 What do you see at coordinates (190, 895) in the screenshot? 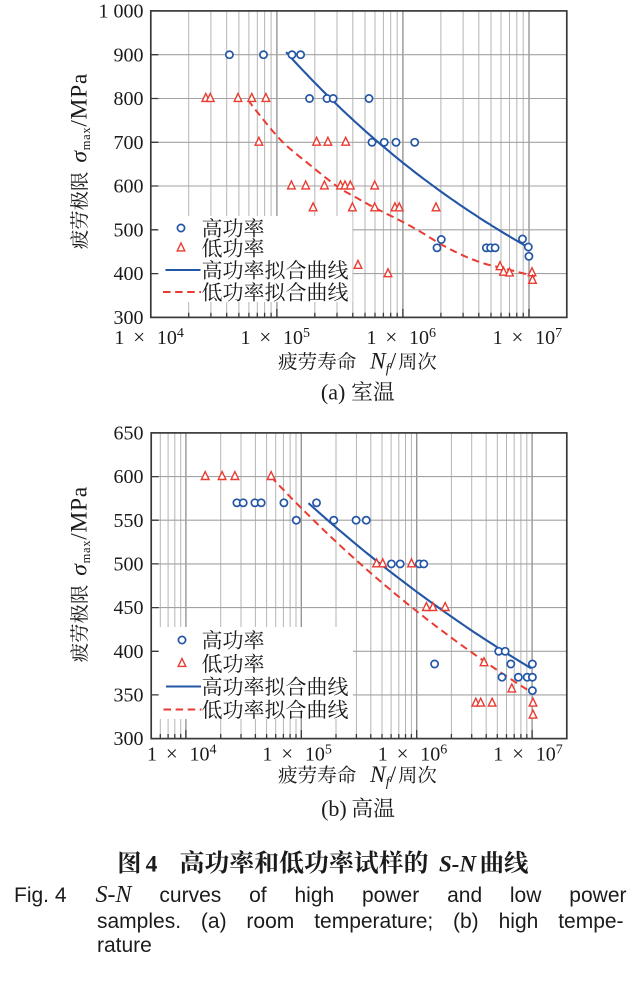
I see `svg-text: curves` at bounding box center [190, 895].